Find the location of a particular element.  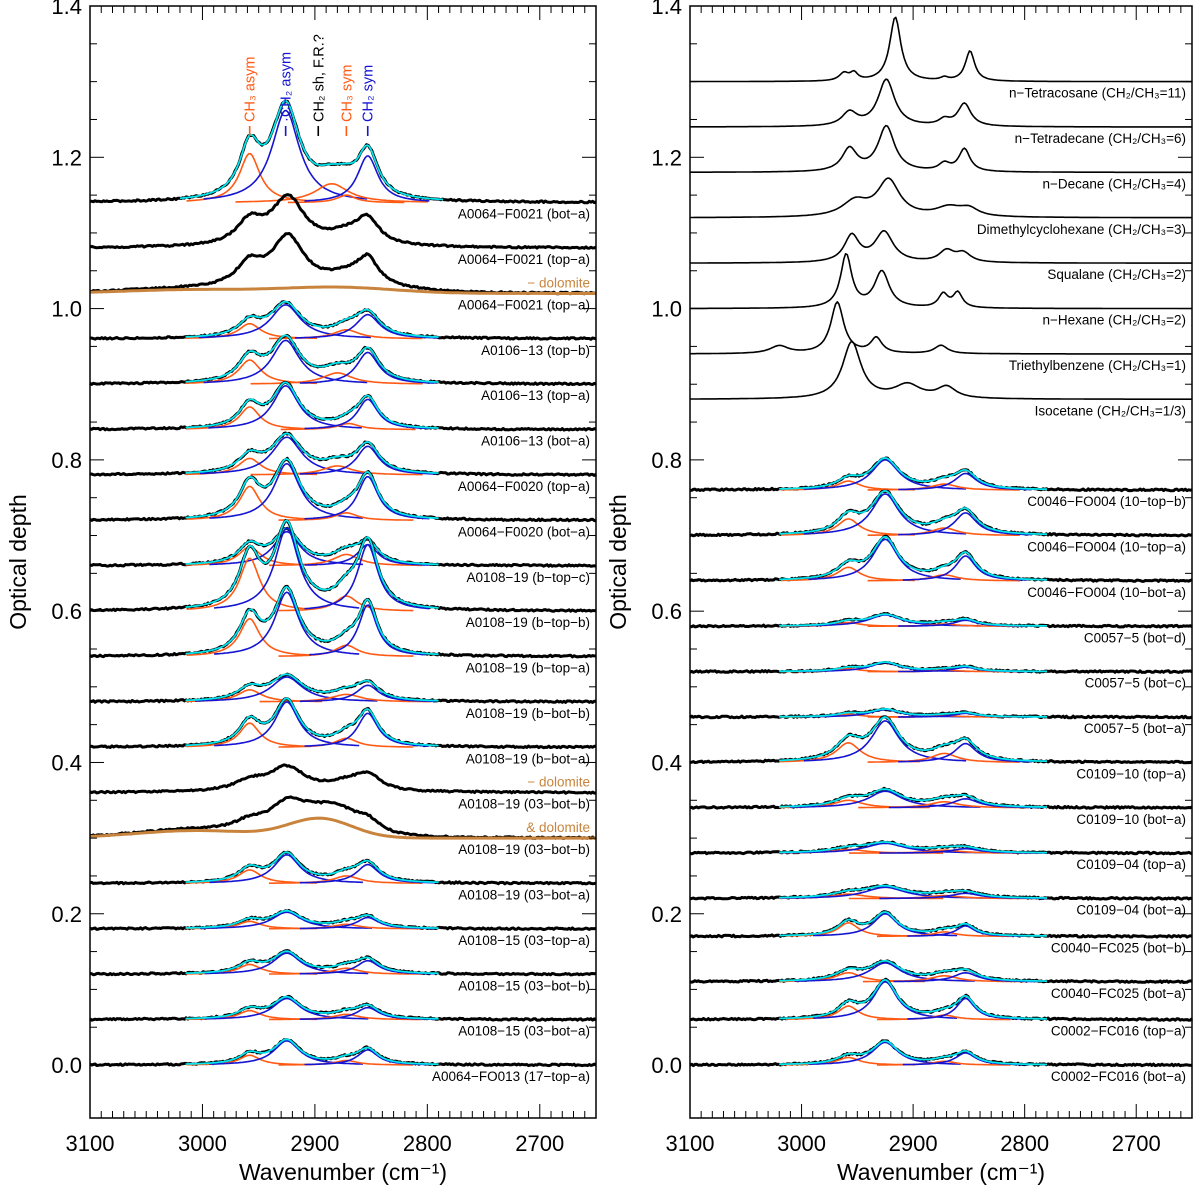

y-tick-label: 1.4 is located at coordinates (66, 9).